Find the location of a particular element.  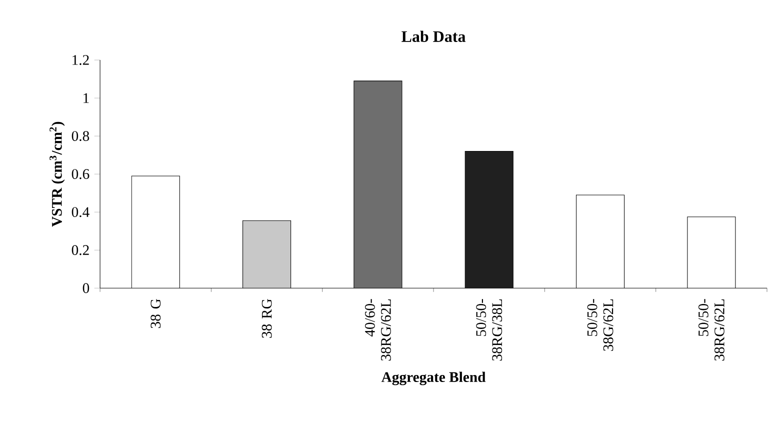

x-tick-label: 38 G is located at coordinates (155, 313).